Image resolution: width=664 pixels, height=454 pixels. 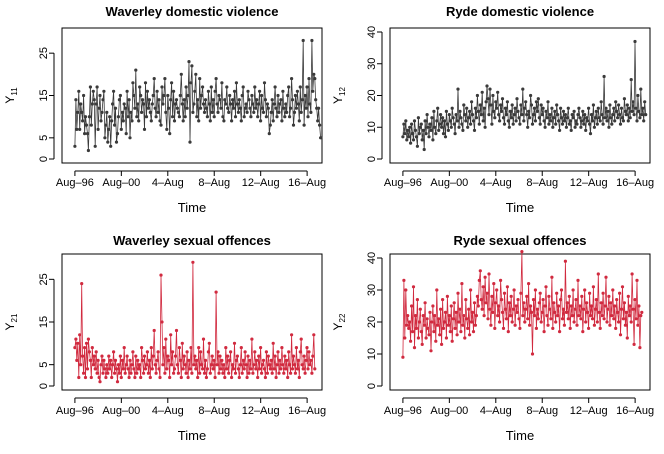 I want to click on p0-x-tick-label: Aug–00, so click(x=121, y=183).